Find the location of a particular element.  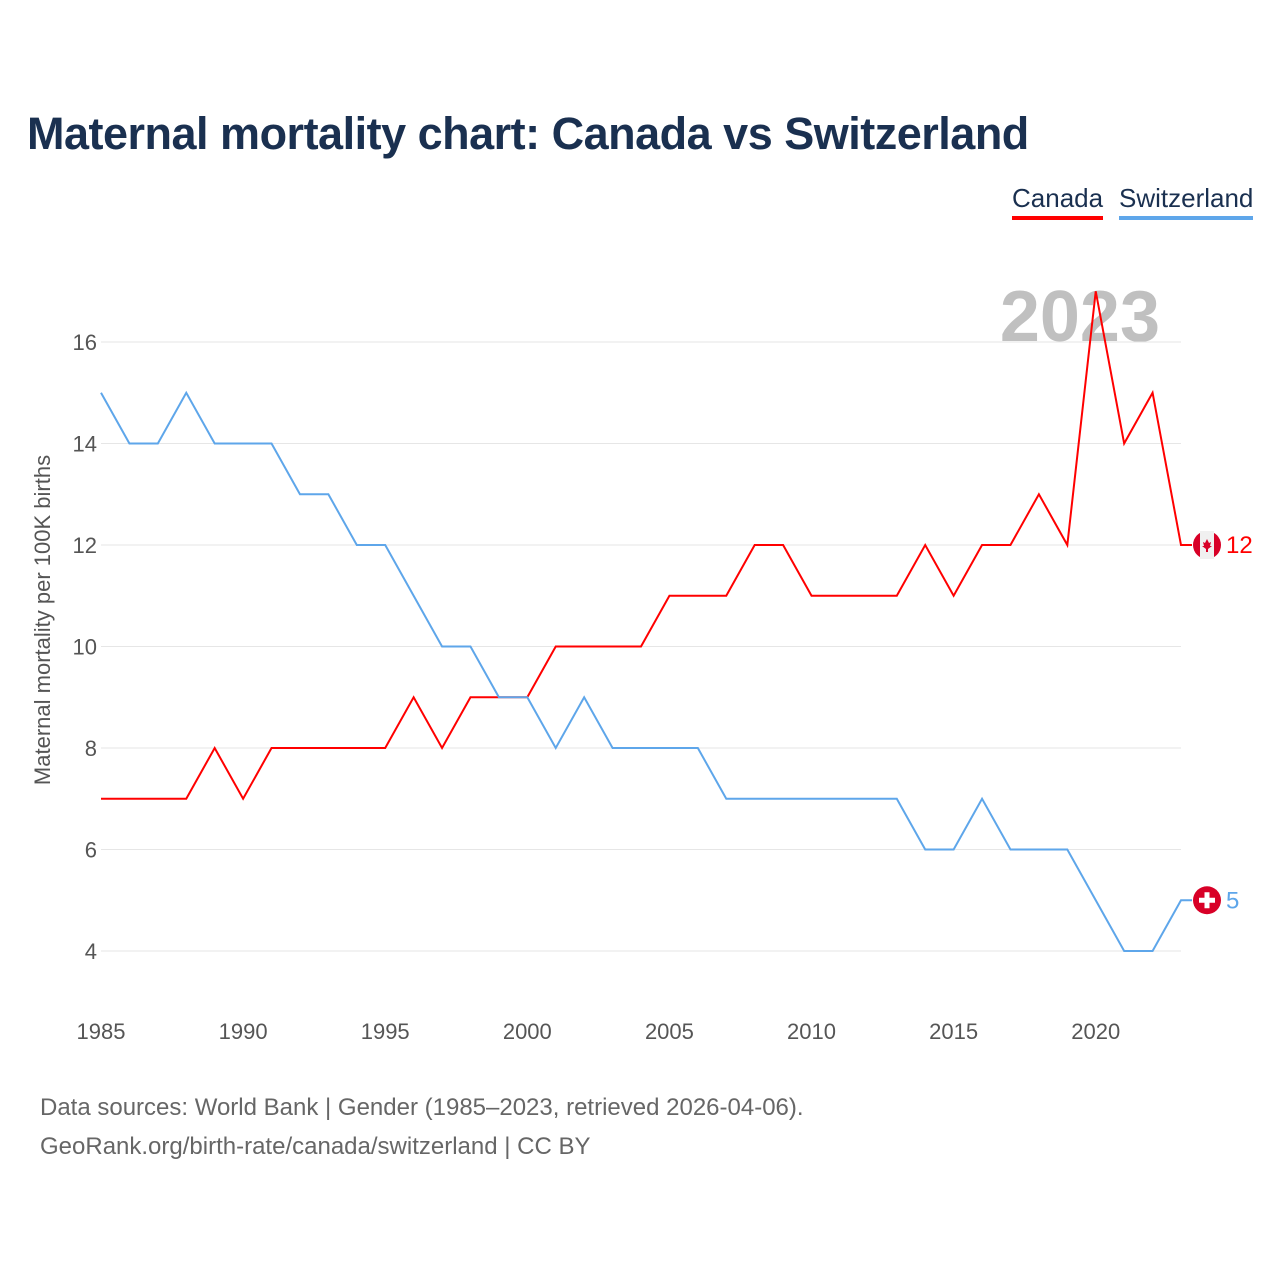

end-value-label: 12 is located at coordinates (1239, 545).